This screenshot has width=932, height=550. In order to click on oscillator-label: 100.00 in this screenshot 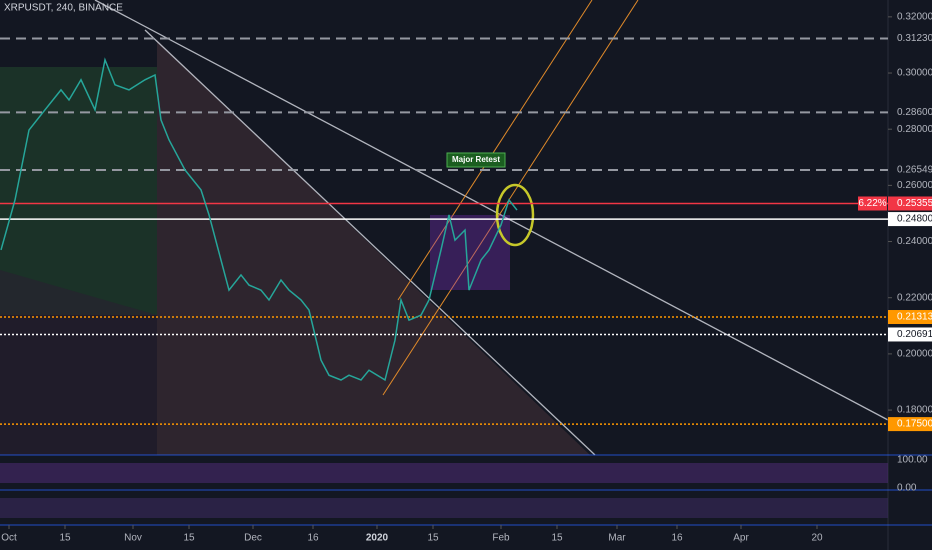, I will do `click(912, 460)`.